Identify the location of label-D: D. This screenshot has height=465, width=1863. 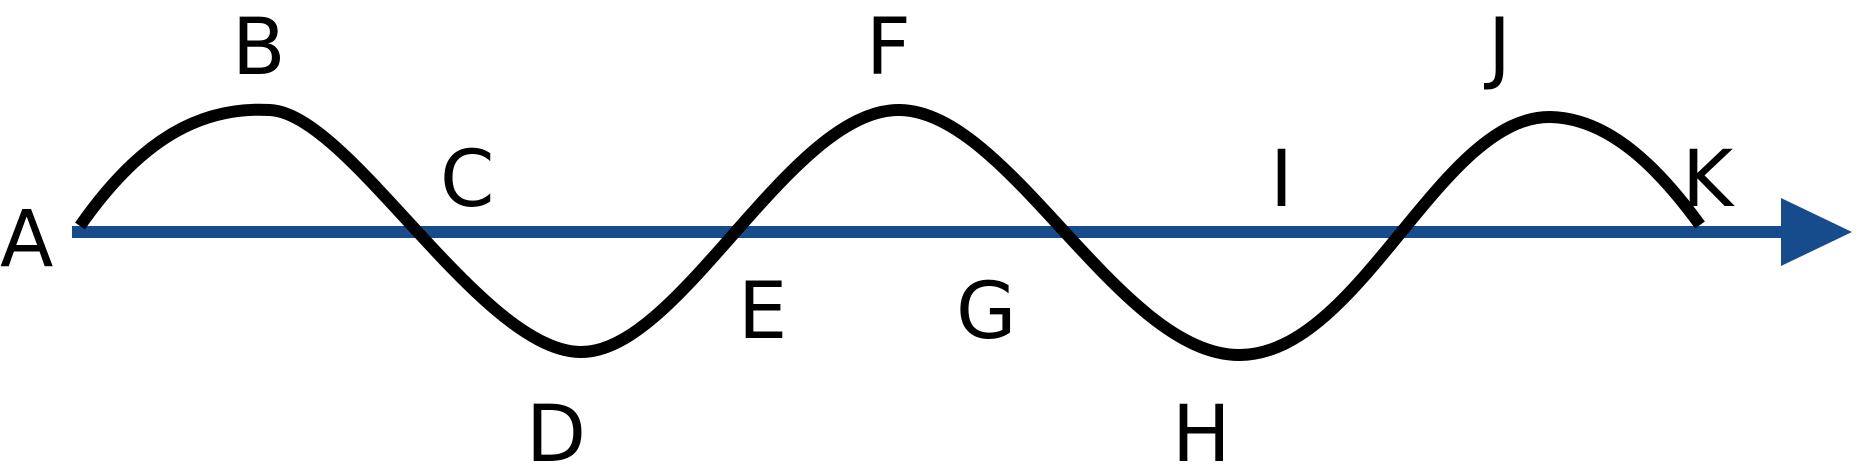
(556, 427).